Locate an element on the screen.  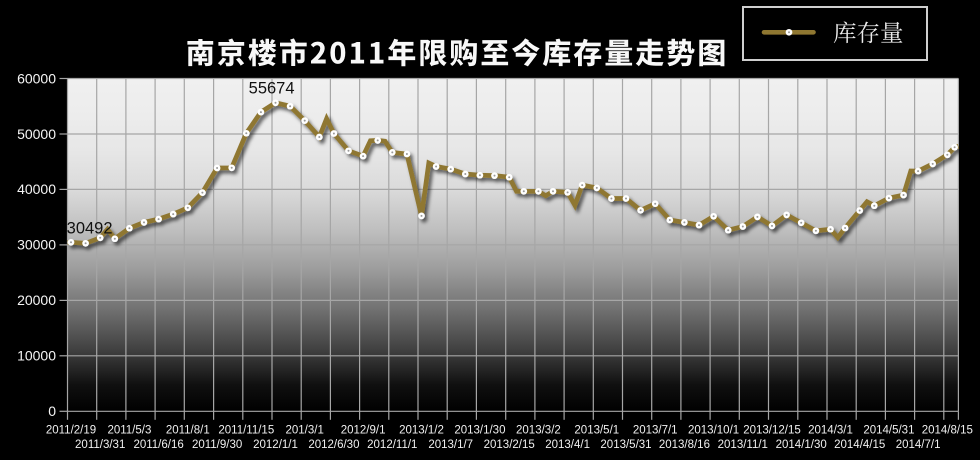
svg-text: 2014/5/31 is located at coordinates (888, 431).